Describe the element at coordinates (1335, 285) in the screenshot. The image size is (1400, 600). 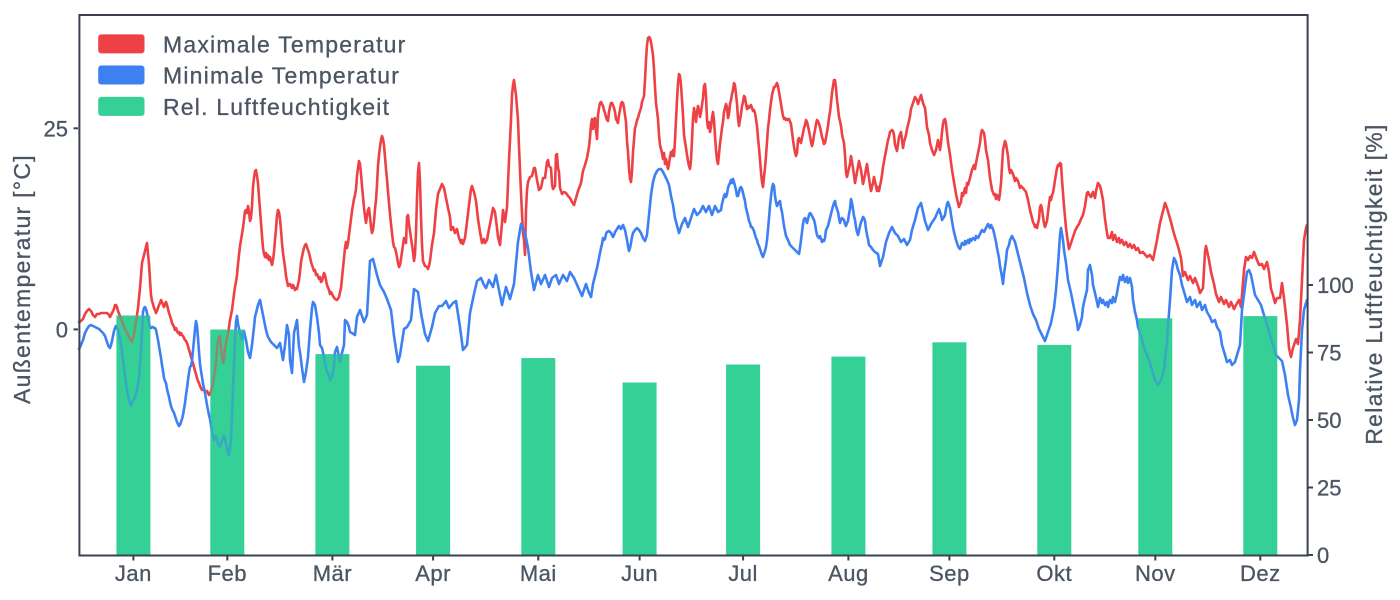
I see `svg-text: 100` at that location.